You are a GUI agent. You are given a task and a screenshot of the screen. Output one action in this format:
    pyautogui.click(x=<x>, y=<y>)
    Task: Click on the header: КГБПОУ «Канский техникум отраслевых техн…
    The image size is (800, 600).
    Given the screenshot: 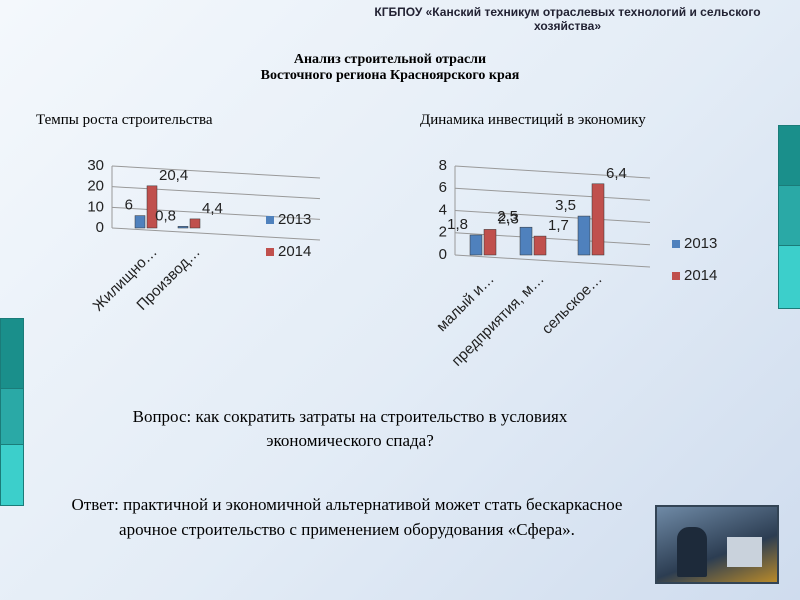 What is the action you would take?
    pyautogui.click(x=567, y=19)
    